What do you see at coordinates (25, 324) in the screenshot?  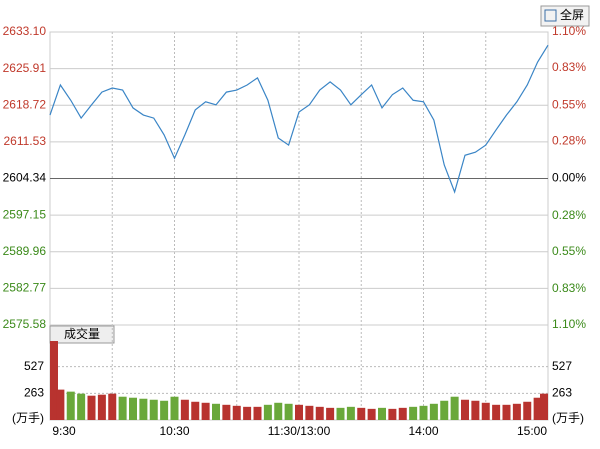 I see `y-tick-label: 2575.58` at bounding box center [25, 324].